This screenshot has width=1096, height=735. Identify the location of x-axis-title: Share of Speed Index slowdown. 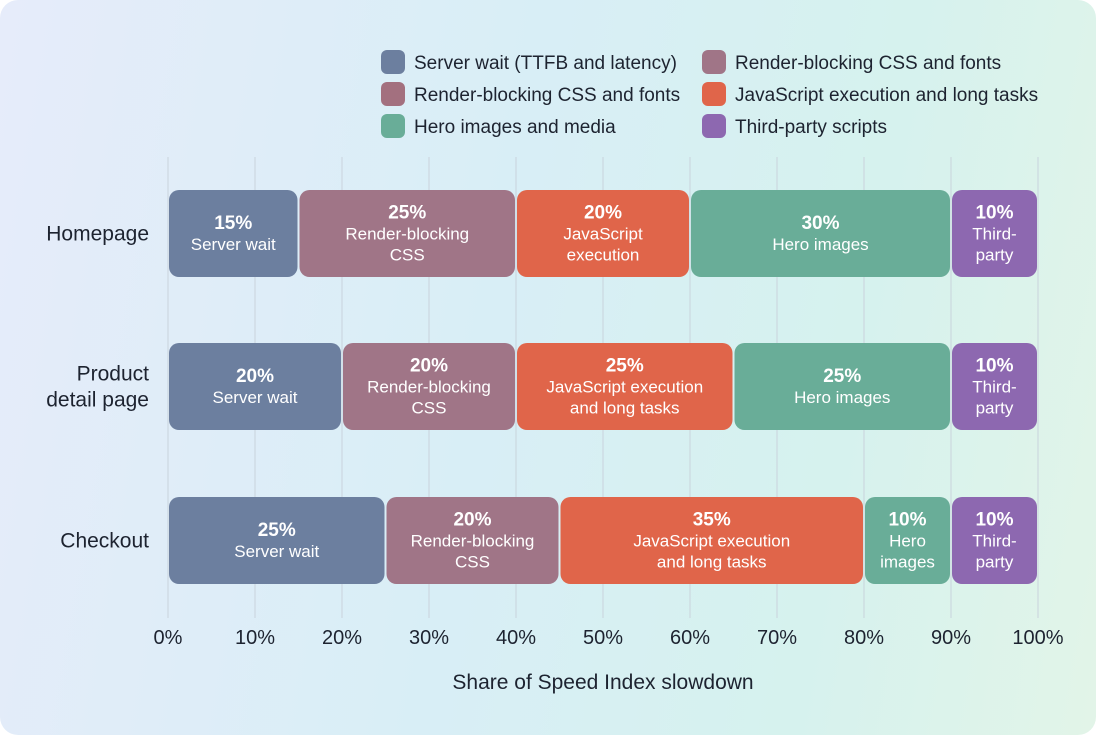
(602, 682).